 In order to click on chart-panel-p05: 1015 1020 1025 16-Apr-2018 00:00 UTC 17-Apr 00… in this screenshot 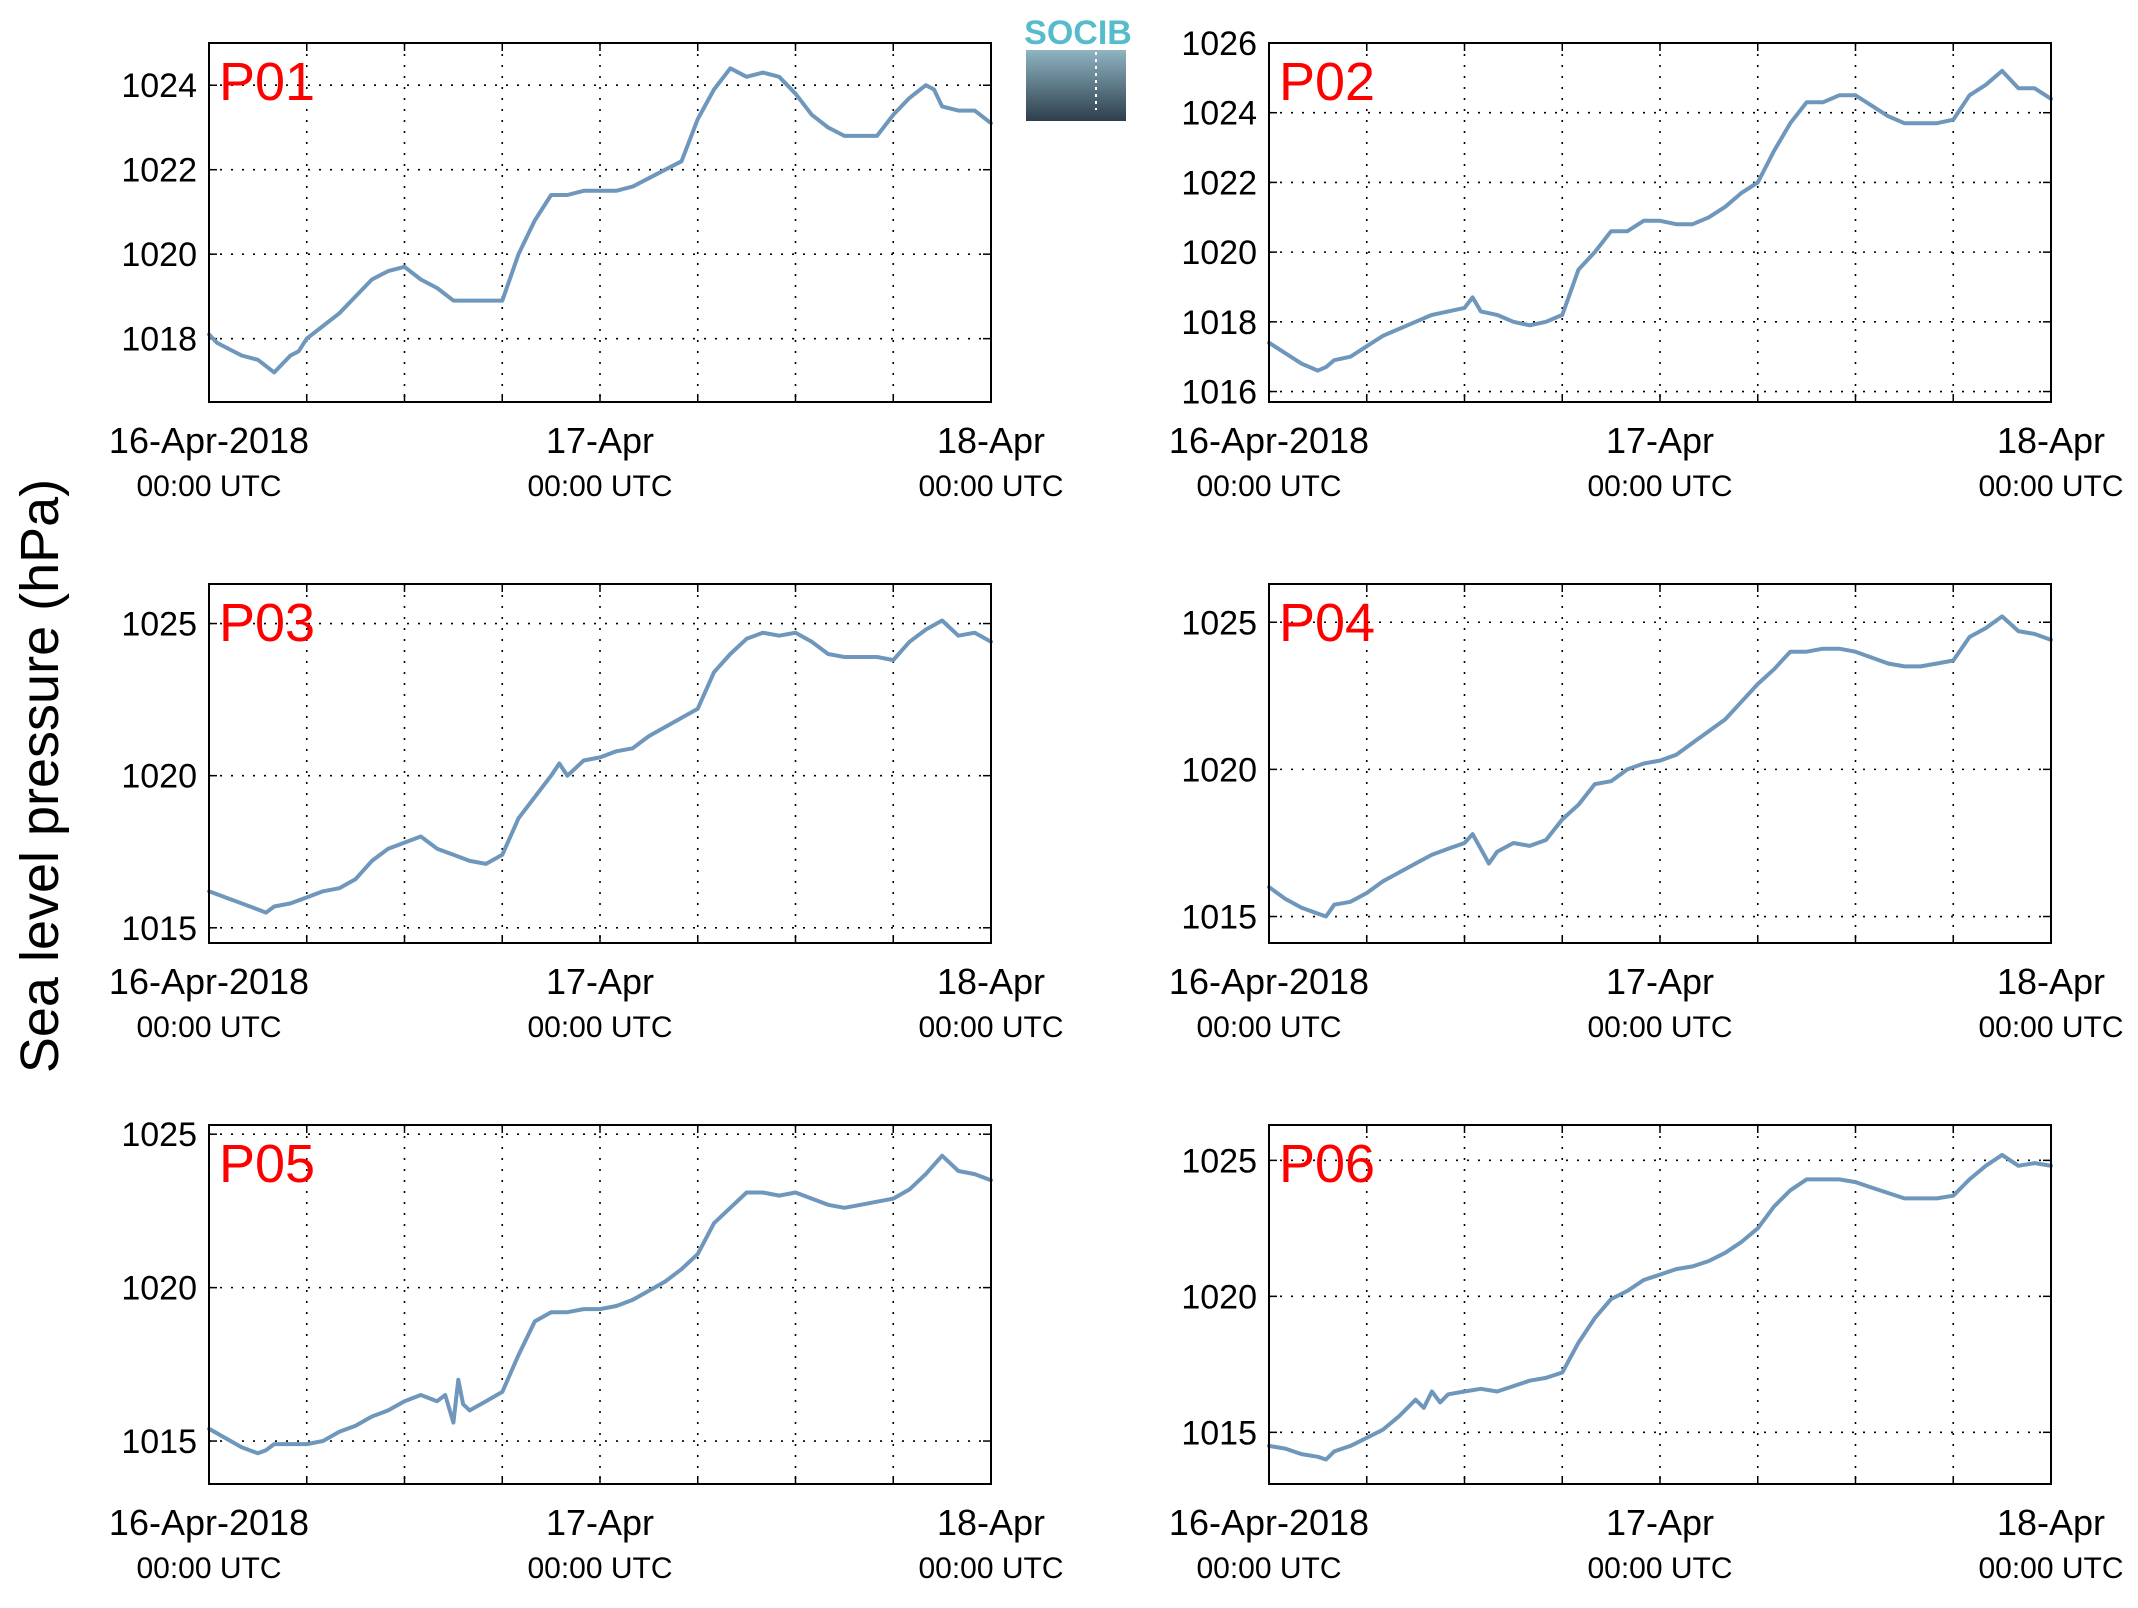, I will do `click(586, 1350)`.